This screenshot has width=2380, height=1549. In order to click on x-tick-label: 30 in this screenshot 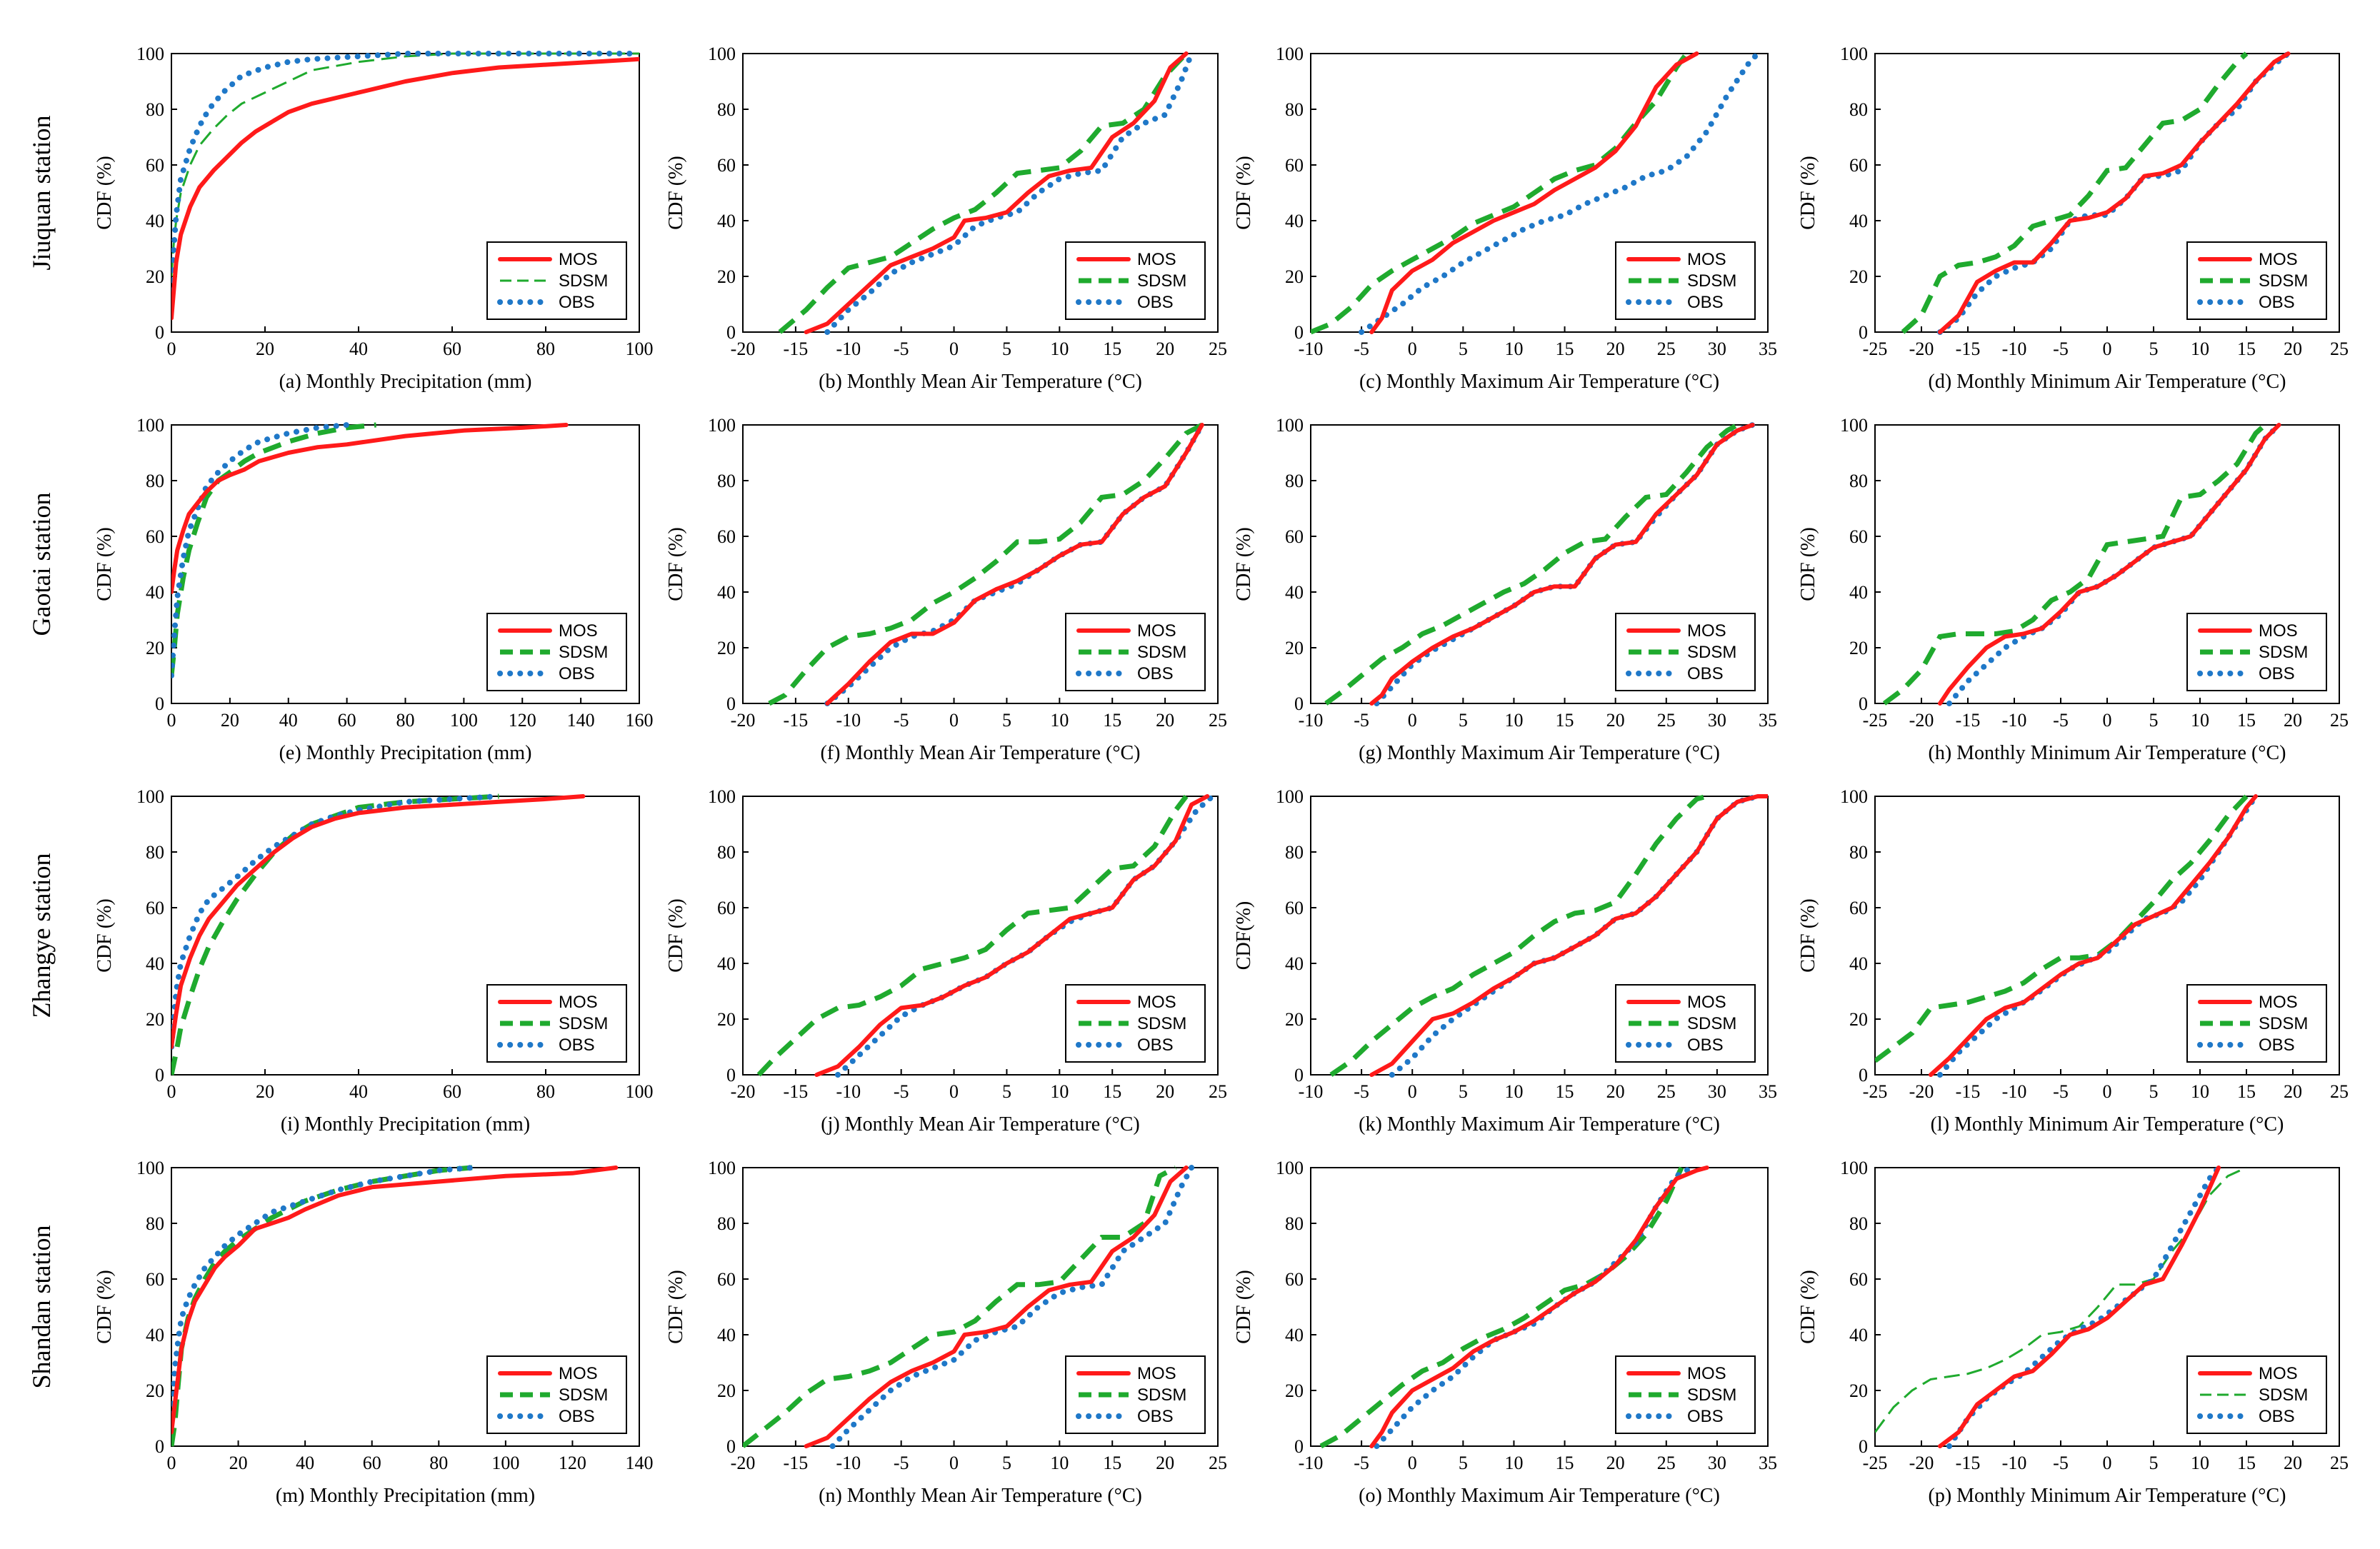, I will do `click(1717, 1091)`.